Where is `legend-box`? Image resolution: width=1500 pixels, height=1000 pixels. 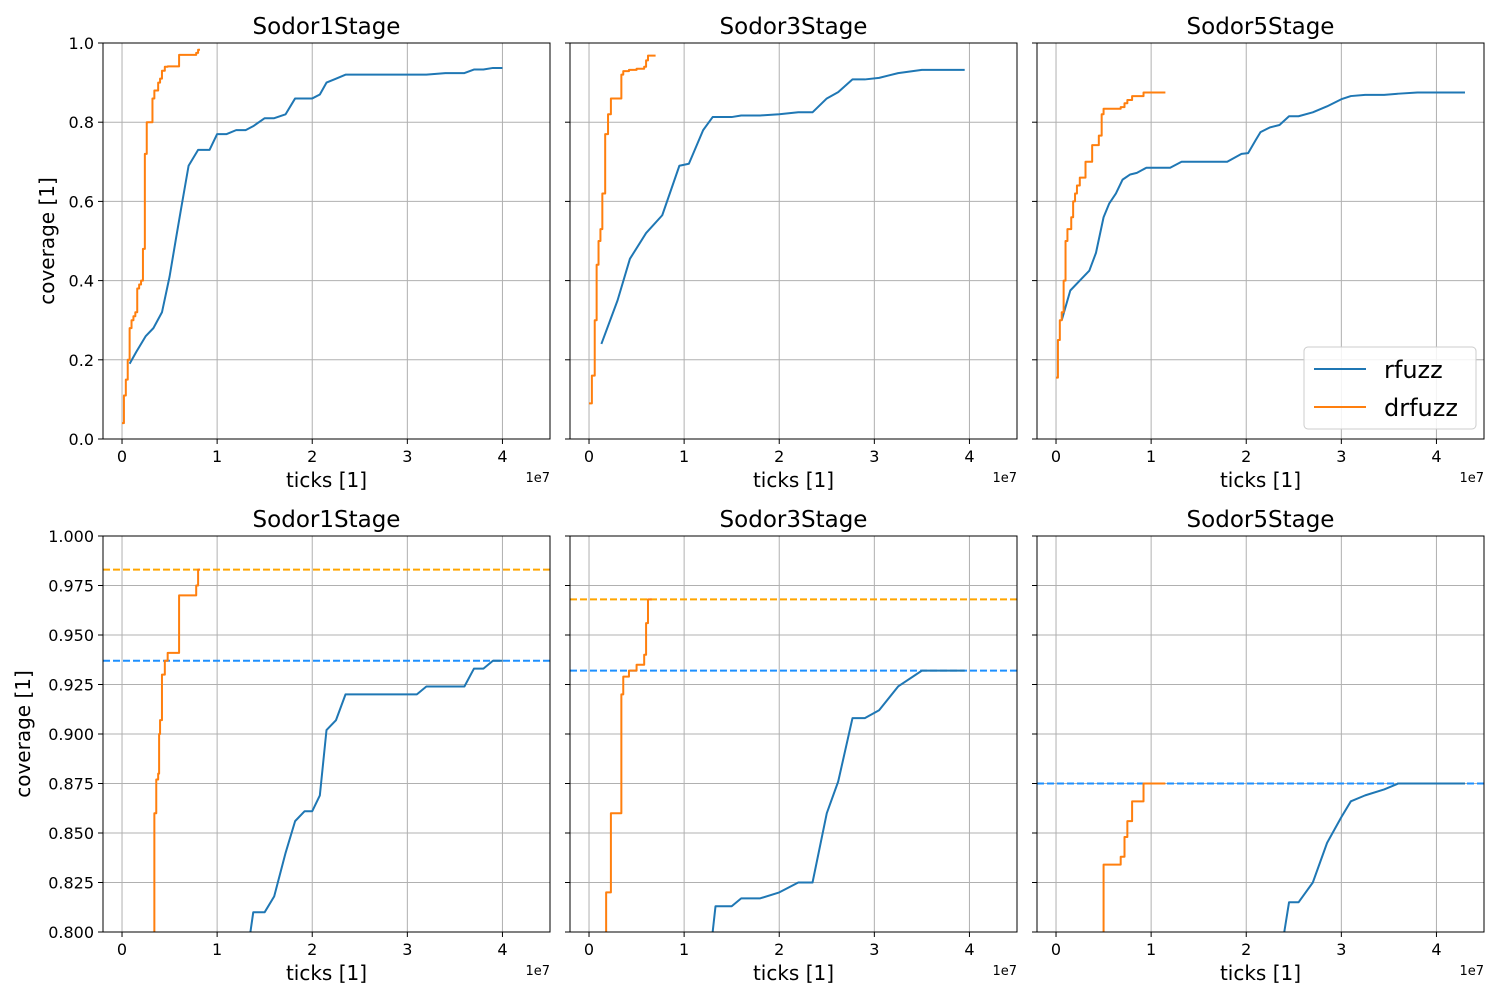
legend-box is located at coordinates (1390, 388).